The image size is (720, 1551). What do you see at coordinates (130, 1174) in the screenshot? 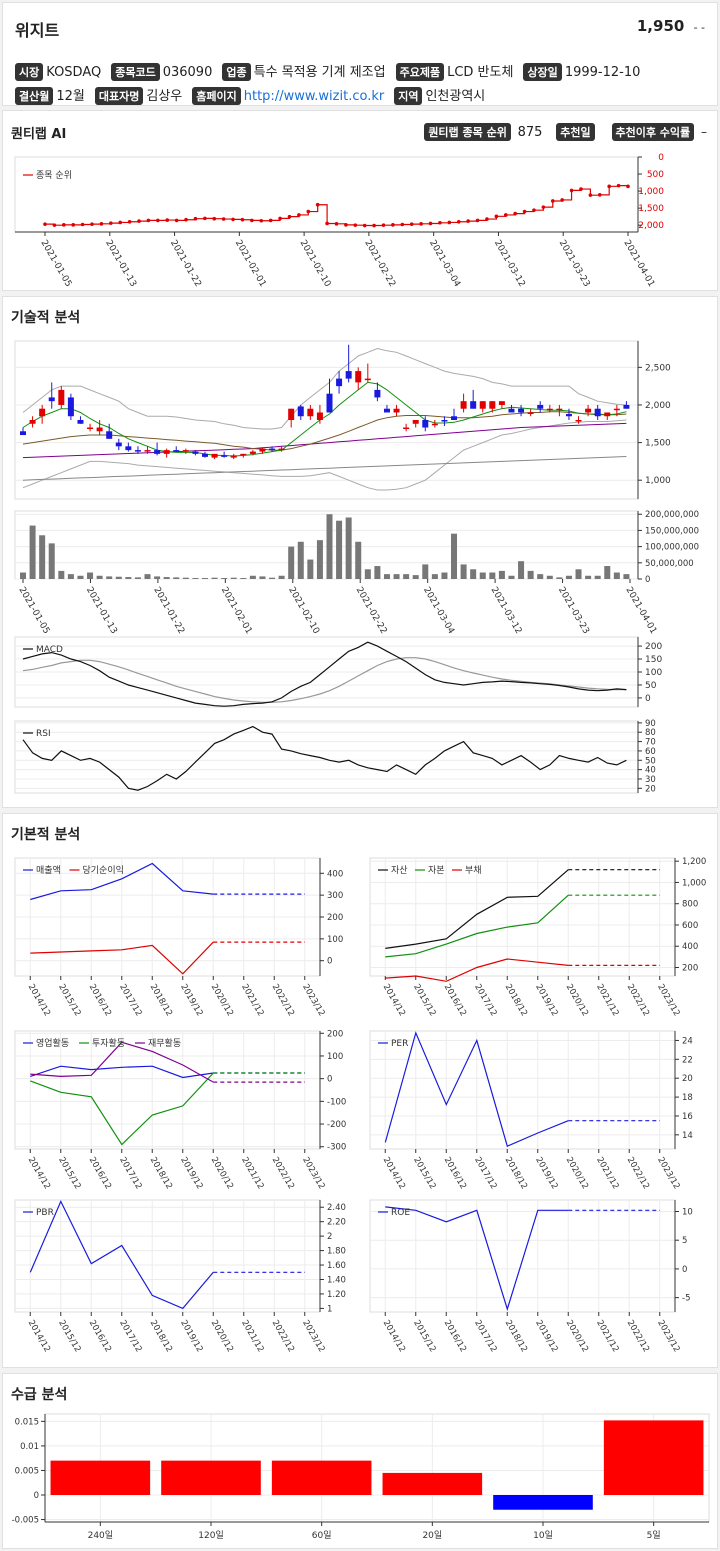
I see `x-tick-label: 2017/12` at bounding box center [130, 1174].